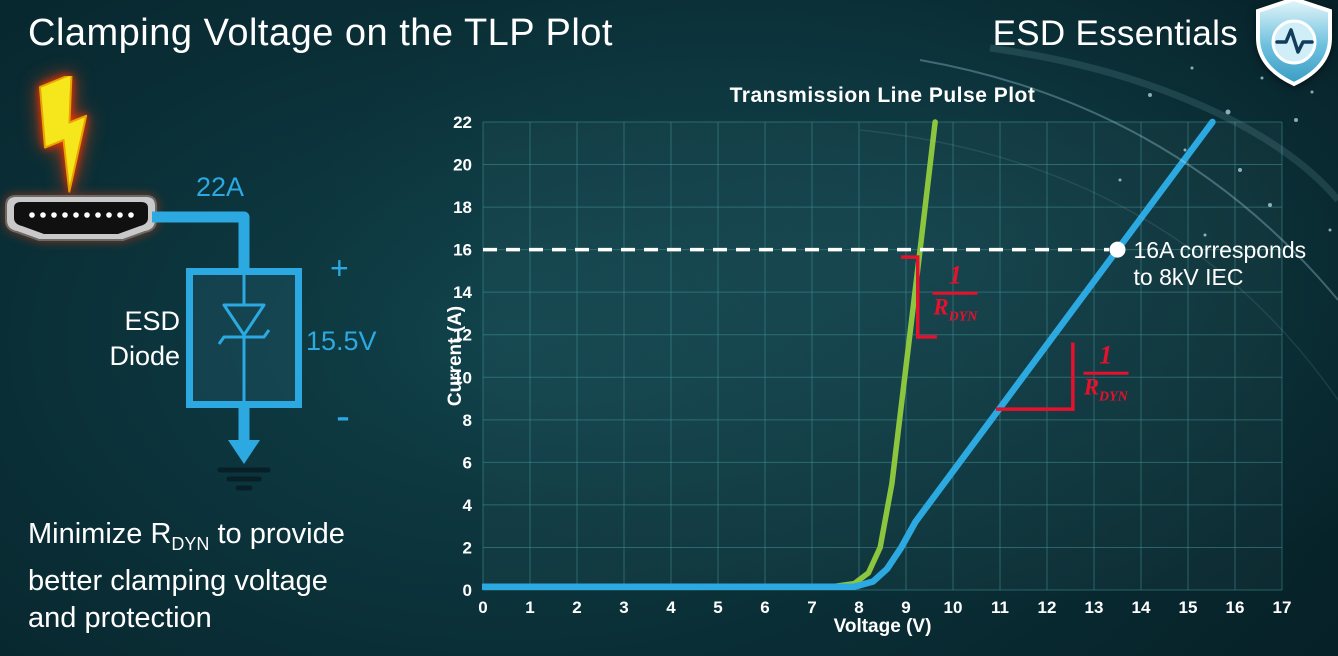 This screenshot has height=656, width=1338. What do you see at coordinates (811, 607) in the screenshot?
I see `x-tick-label: 7` at bounding box center [811, 607].